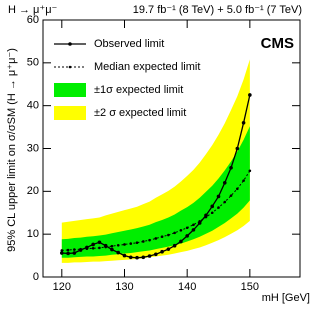 This screenshot has height=311, width=320. Describe the element at coordinates (33, 10) in the screenshot. I see `header-left: H → μ⁺μ⁻` at that location.